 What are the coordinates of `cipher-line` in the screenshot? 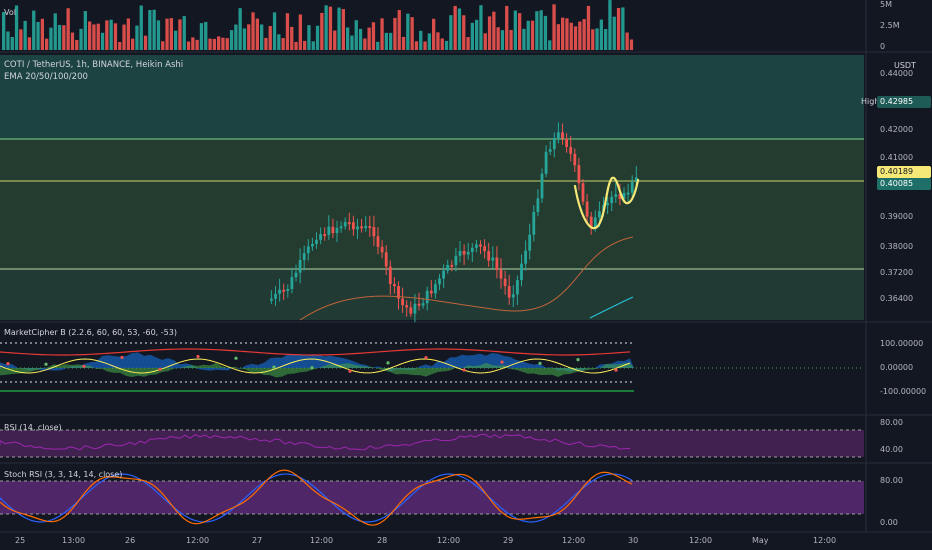 It's located at (315, 366).